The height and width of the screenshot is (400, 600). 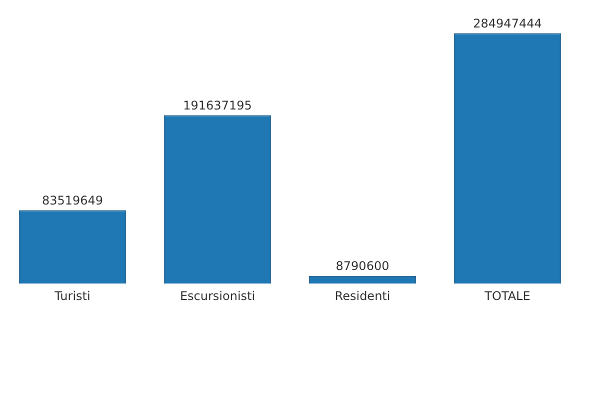 What do you see at coordinates (507, 23) in the screenshot?
I see `data-label: 284947444` at bounding box center [507, 23].